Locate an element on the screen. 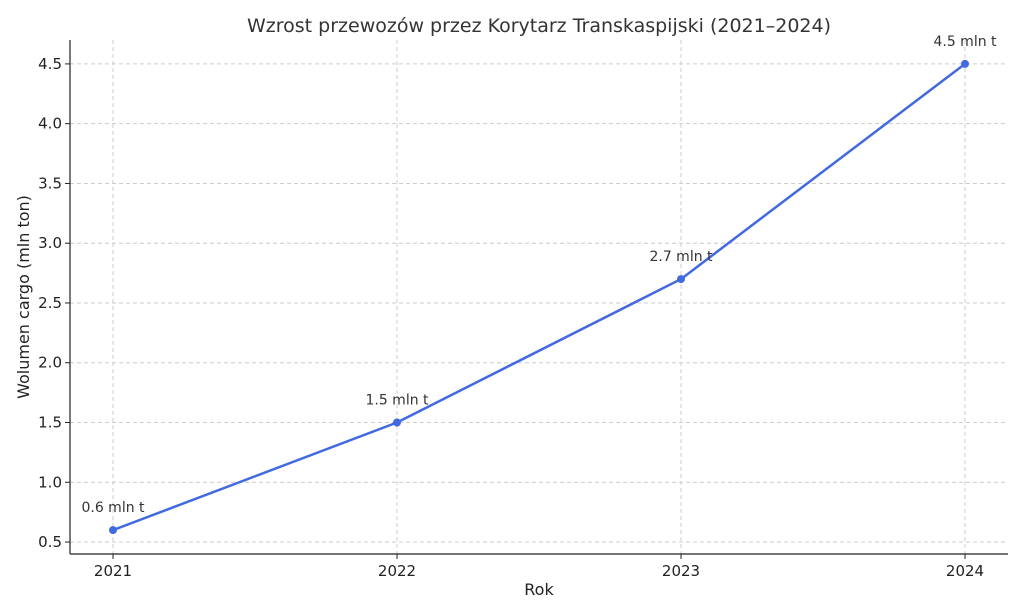  x-tick-label: 2024 is located at coordinates (965, 571).